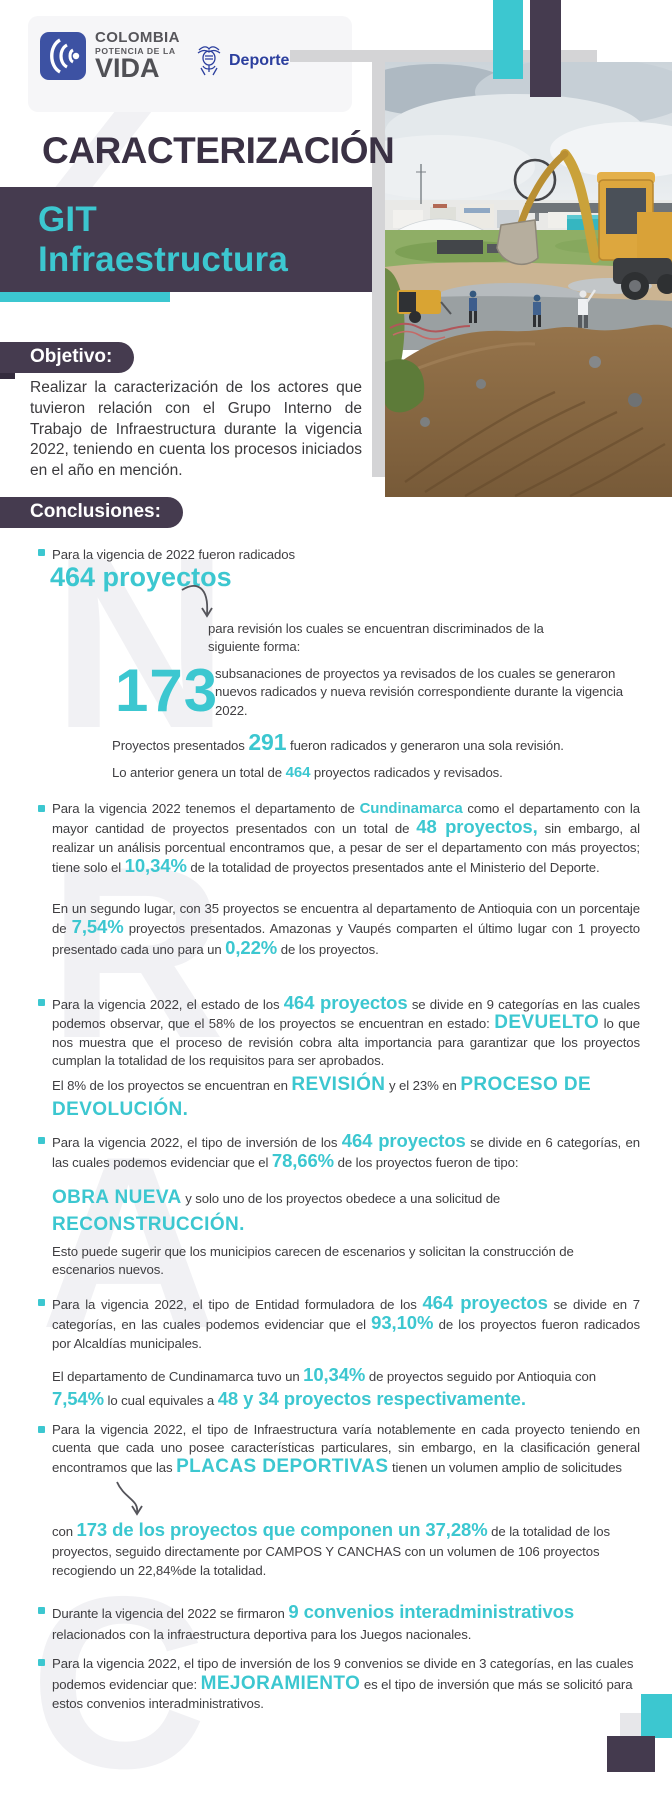  I want to click on photo-backdrop-strip, so click(378, 269).